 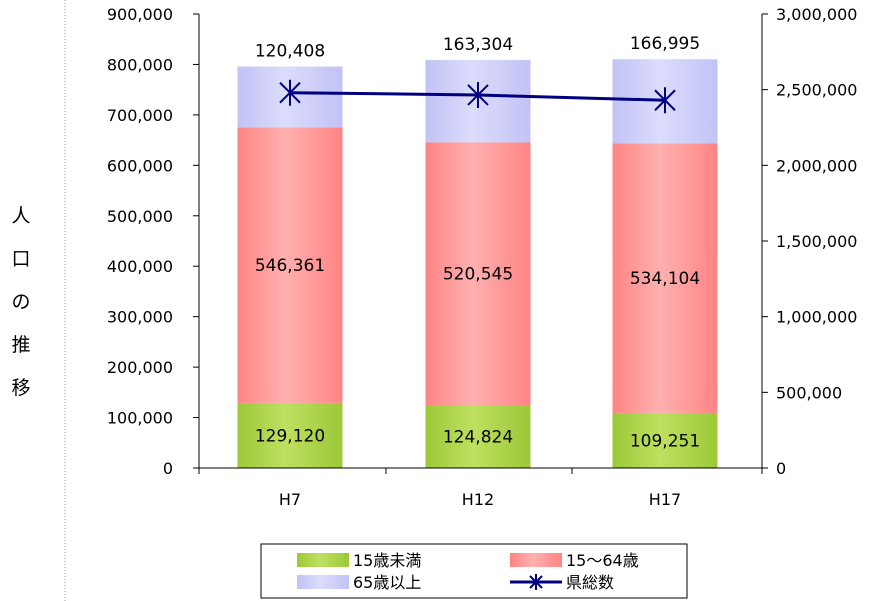 What do you see at coordinates (20, 216) in the screenshot?
I see `y-axis-label-char: 人` at bounding box center [20, 216].